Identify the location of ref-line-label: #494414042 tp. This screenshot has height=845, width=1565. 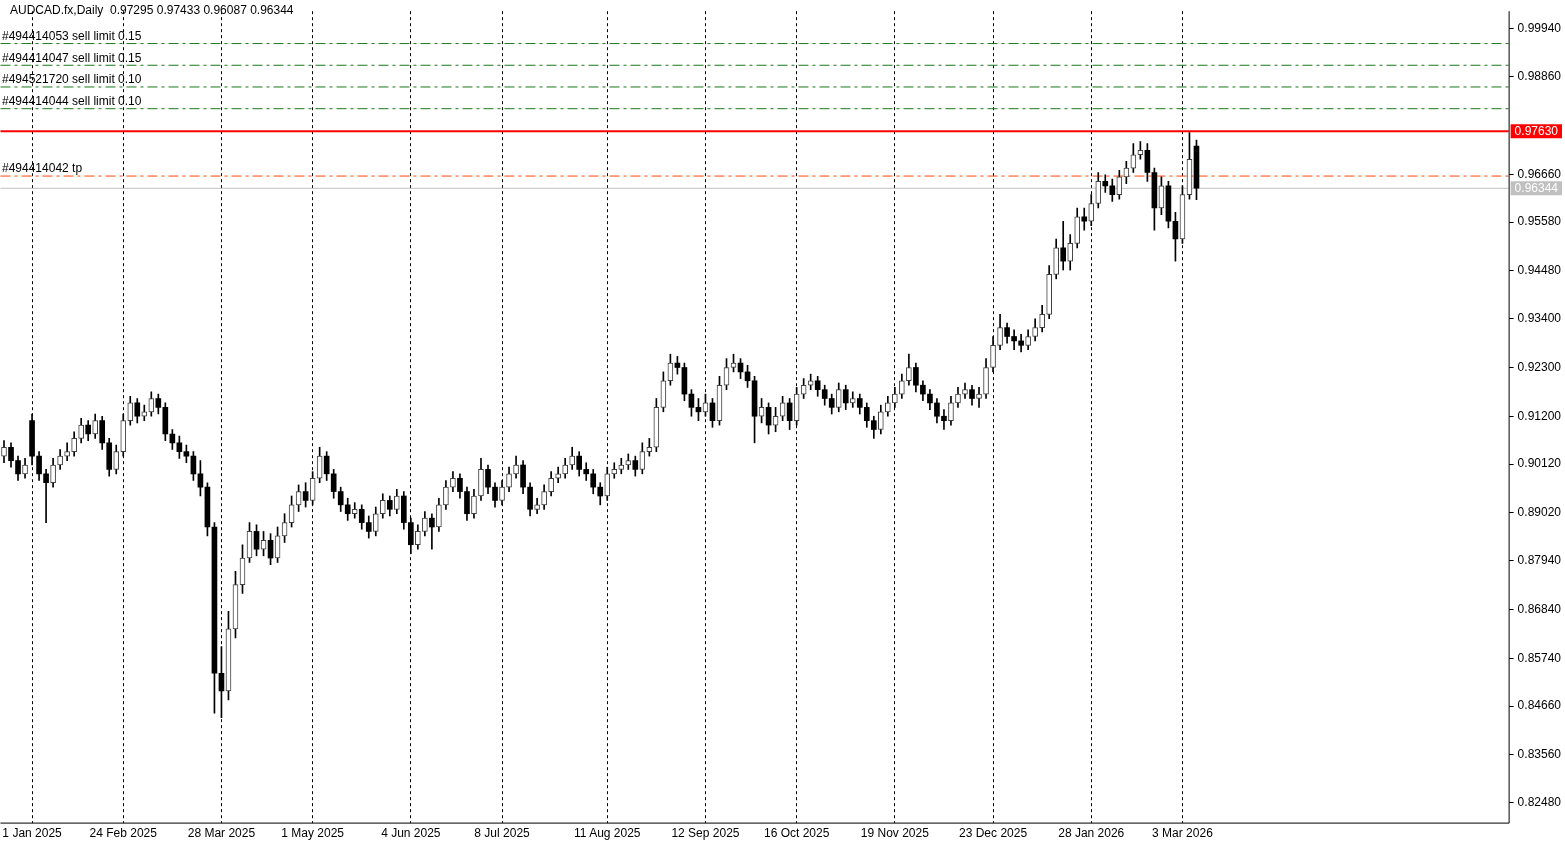
(42, 168).